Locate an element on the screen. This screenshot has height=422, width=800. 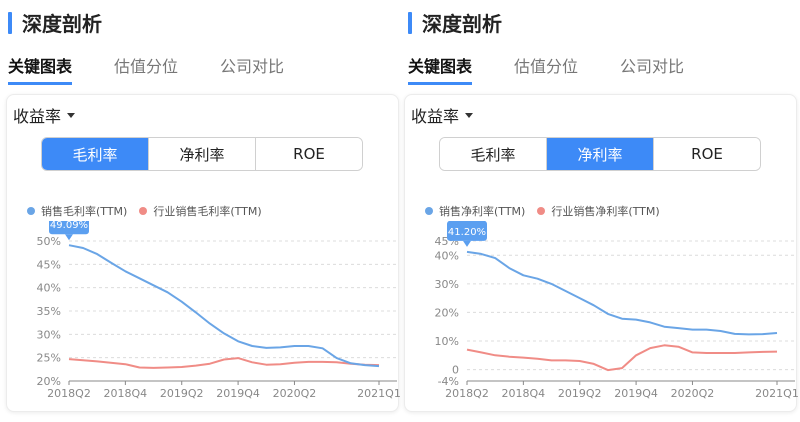
y-tick-label: 25% is located at coordinates (49, 358).